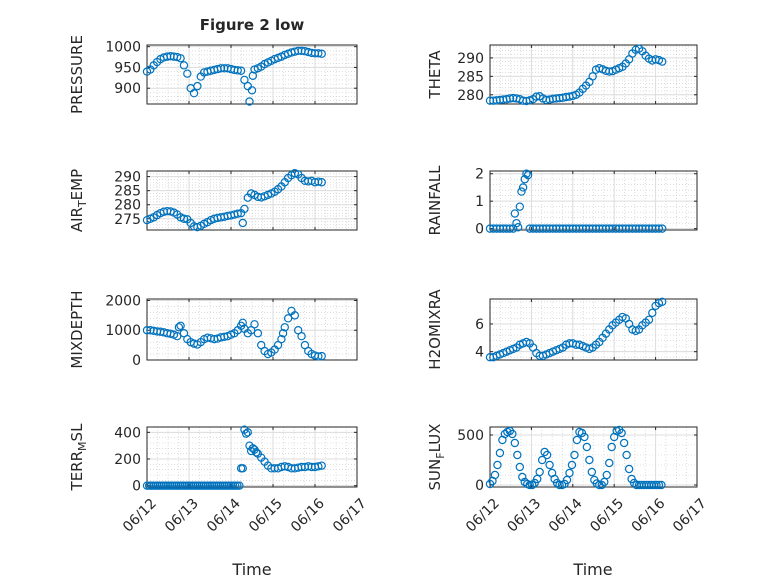 The image size is (778, 583). I want to click on y-tick-label: 0, so click(136, 361).